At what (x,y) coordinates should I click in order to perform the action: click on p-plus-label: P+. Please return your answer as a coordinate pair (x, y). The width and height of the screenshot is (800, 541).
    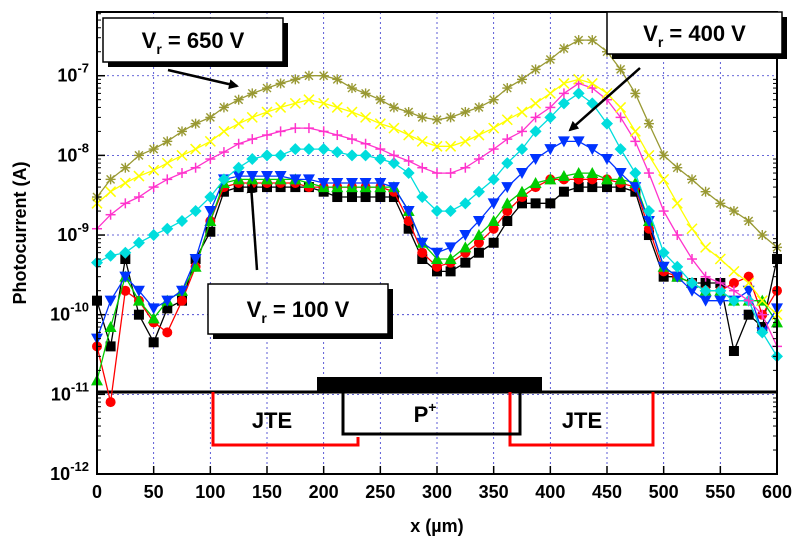
    Looking at the image, I should click on (425, 413).